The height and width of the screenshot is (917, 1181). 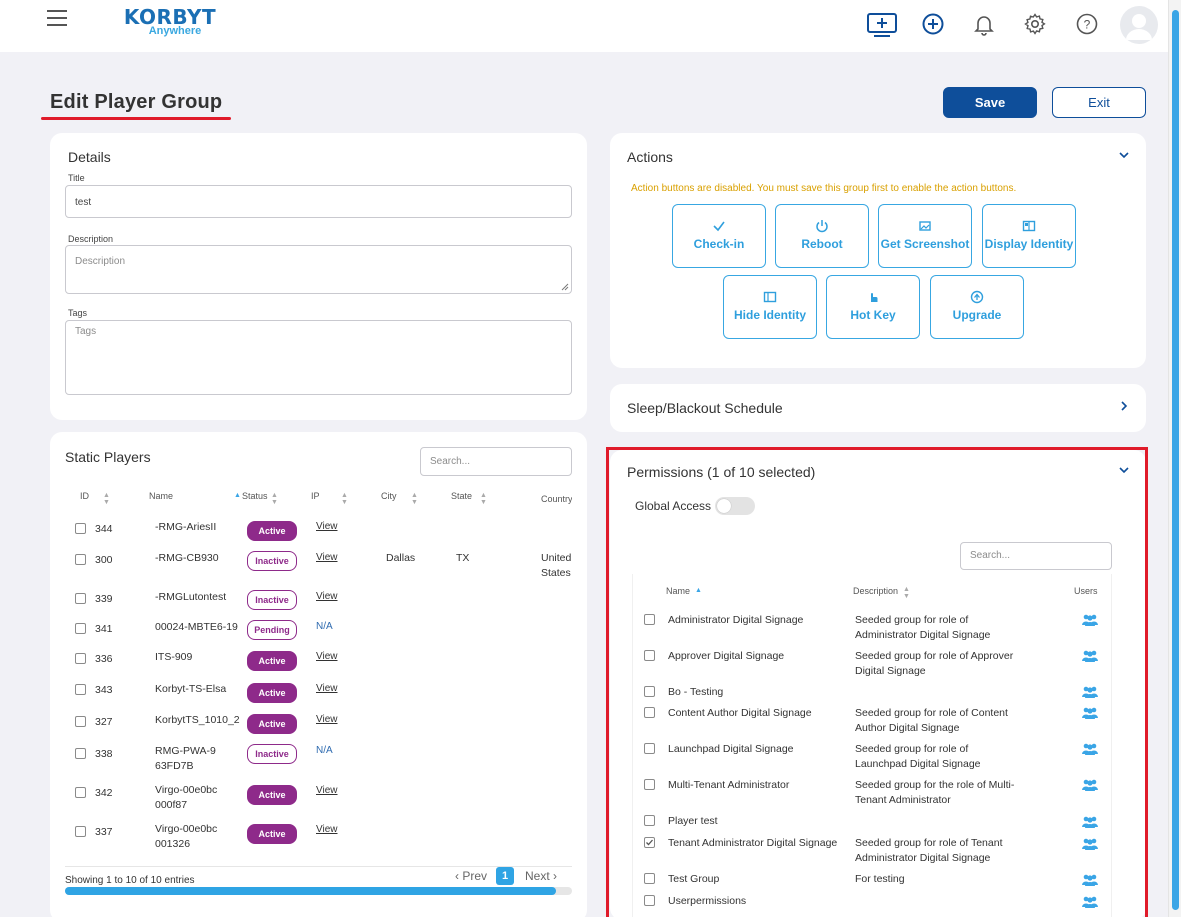 What do you see at coordinates (1029, 236) in the screenshot?
I see `display-identity-button: Display Identity` at bounding box center [1029, 236].